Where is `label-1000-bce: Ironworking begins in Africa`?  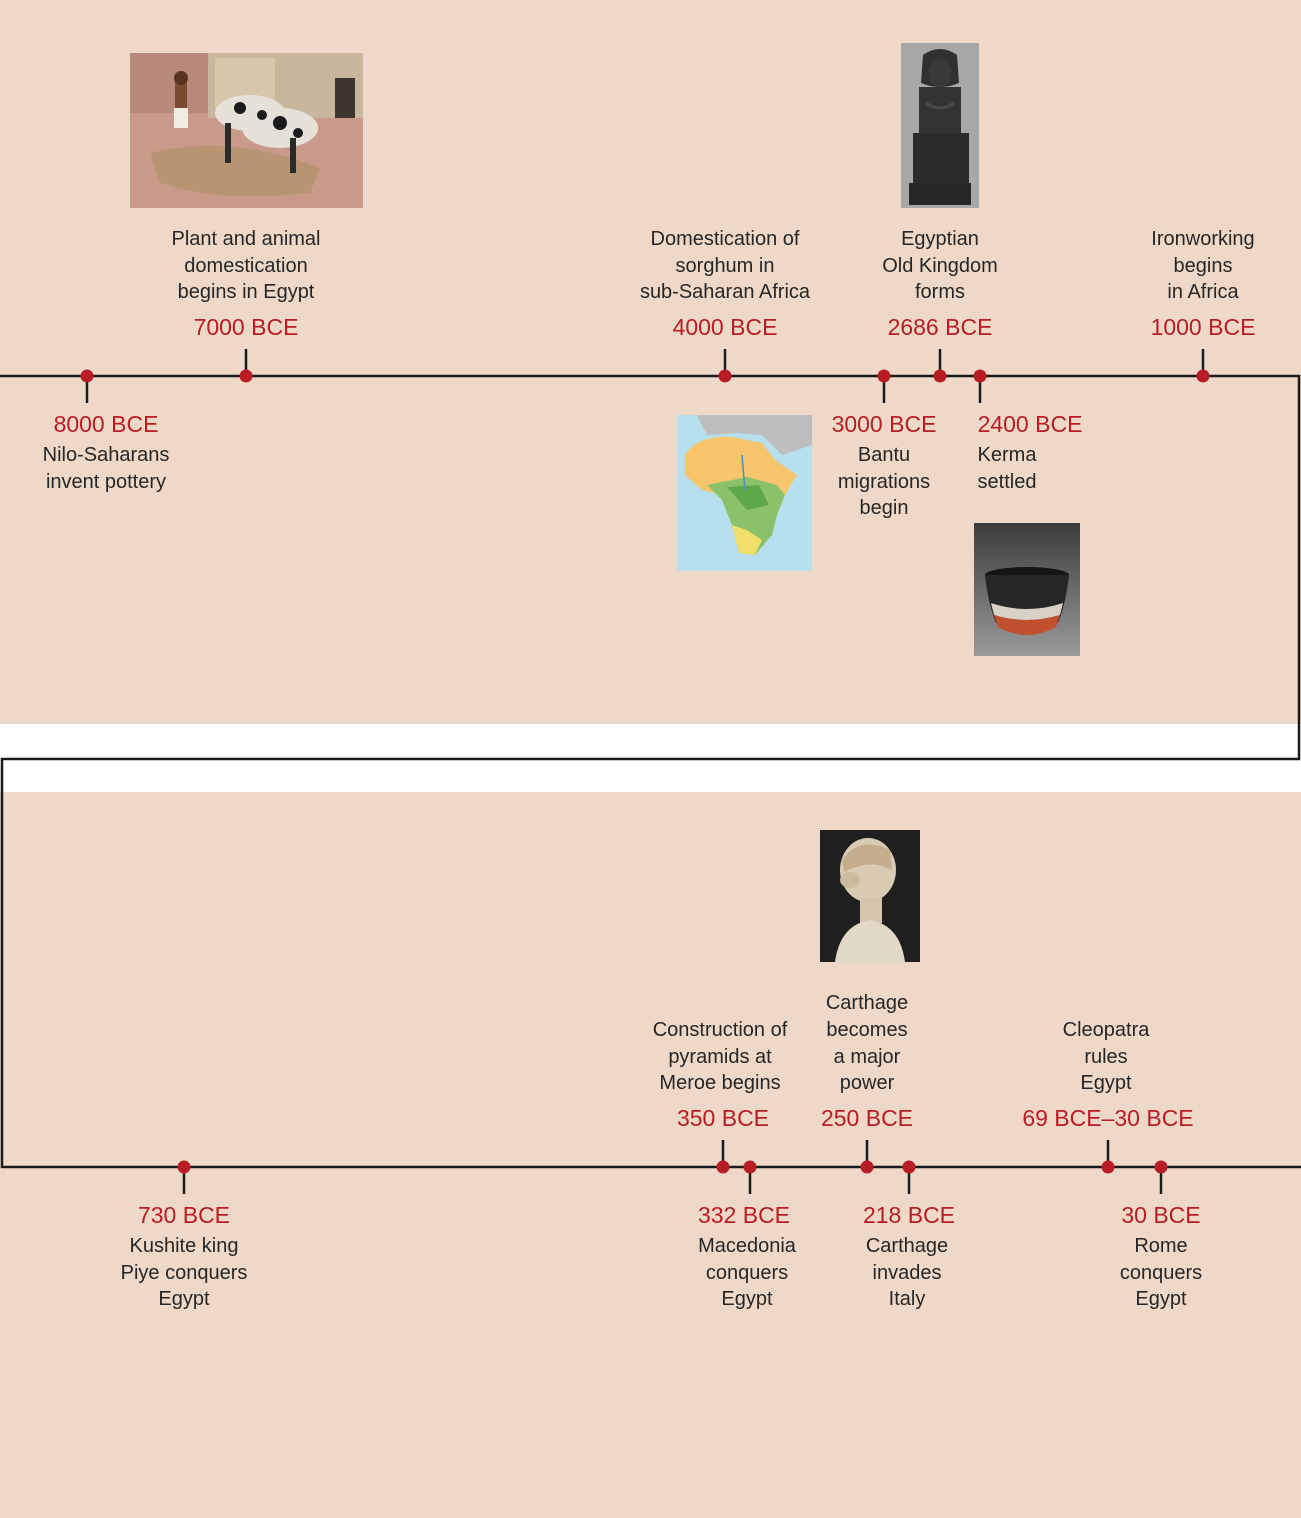
label-1000-bce: Ironworking begins in Africa is located at coordinates (1203, 265).